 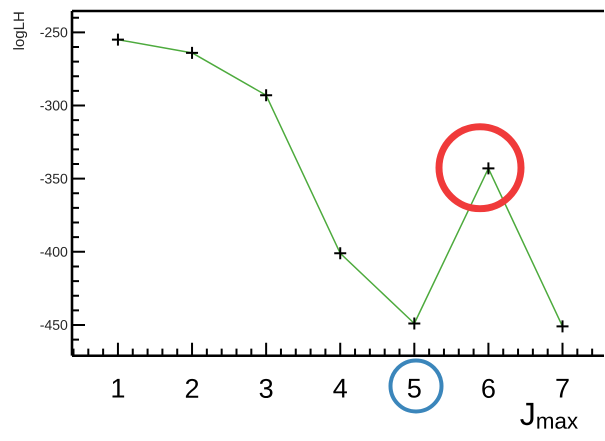 I want to click on y-tick-label: -400, so click(x=54, y=251).